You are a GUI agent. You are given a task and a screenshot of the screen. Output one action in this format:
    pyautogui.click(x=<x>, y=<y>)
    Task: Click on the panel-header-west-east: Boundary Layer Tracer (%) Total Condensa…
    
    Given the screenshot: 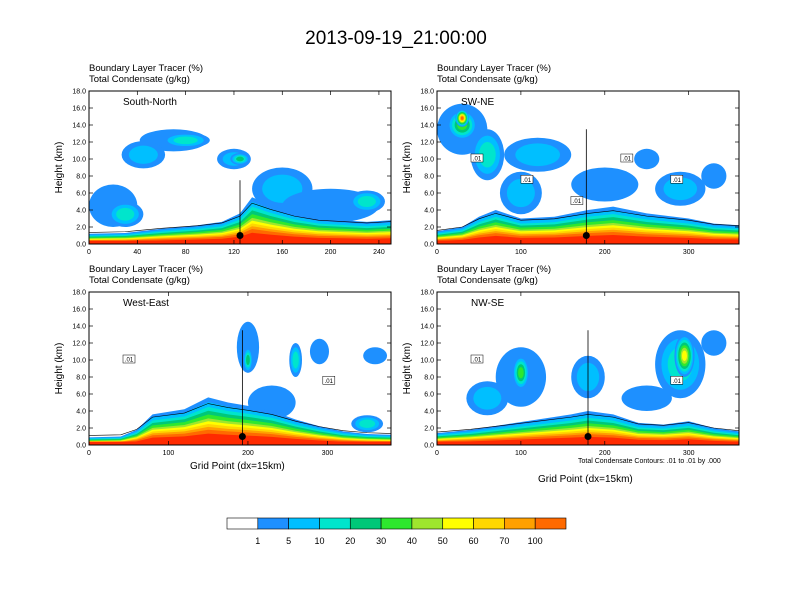 What is the action you would take?
    pyautogui.click(x=146, y=275)
    